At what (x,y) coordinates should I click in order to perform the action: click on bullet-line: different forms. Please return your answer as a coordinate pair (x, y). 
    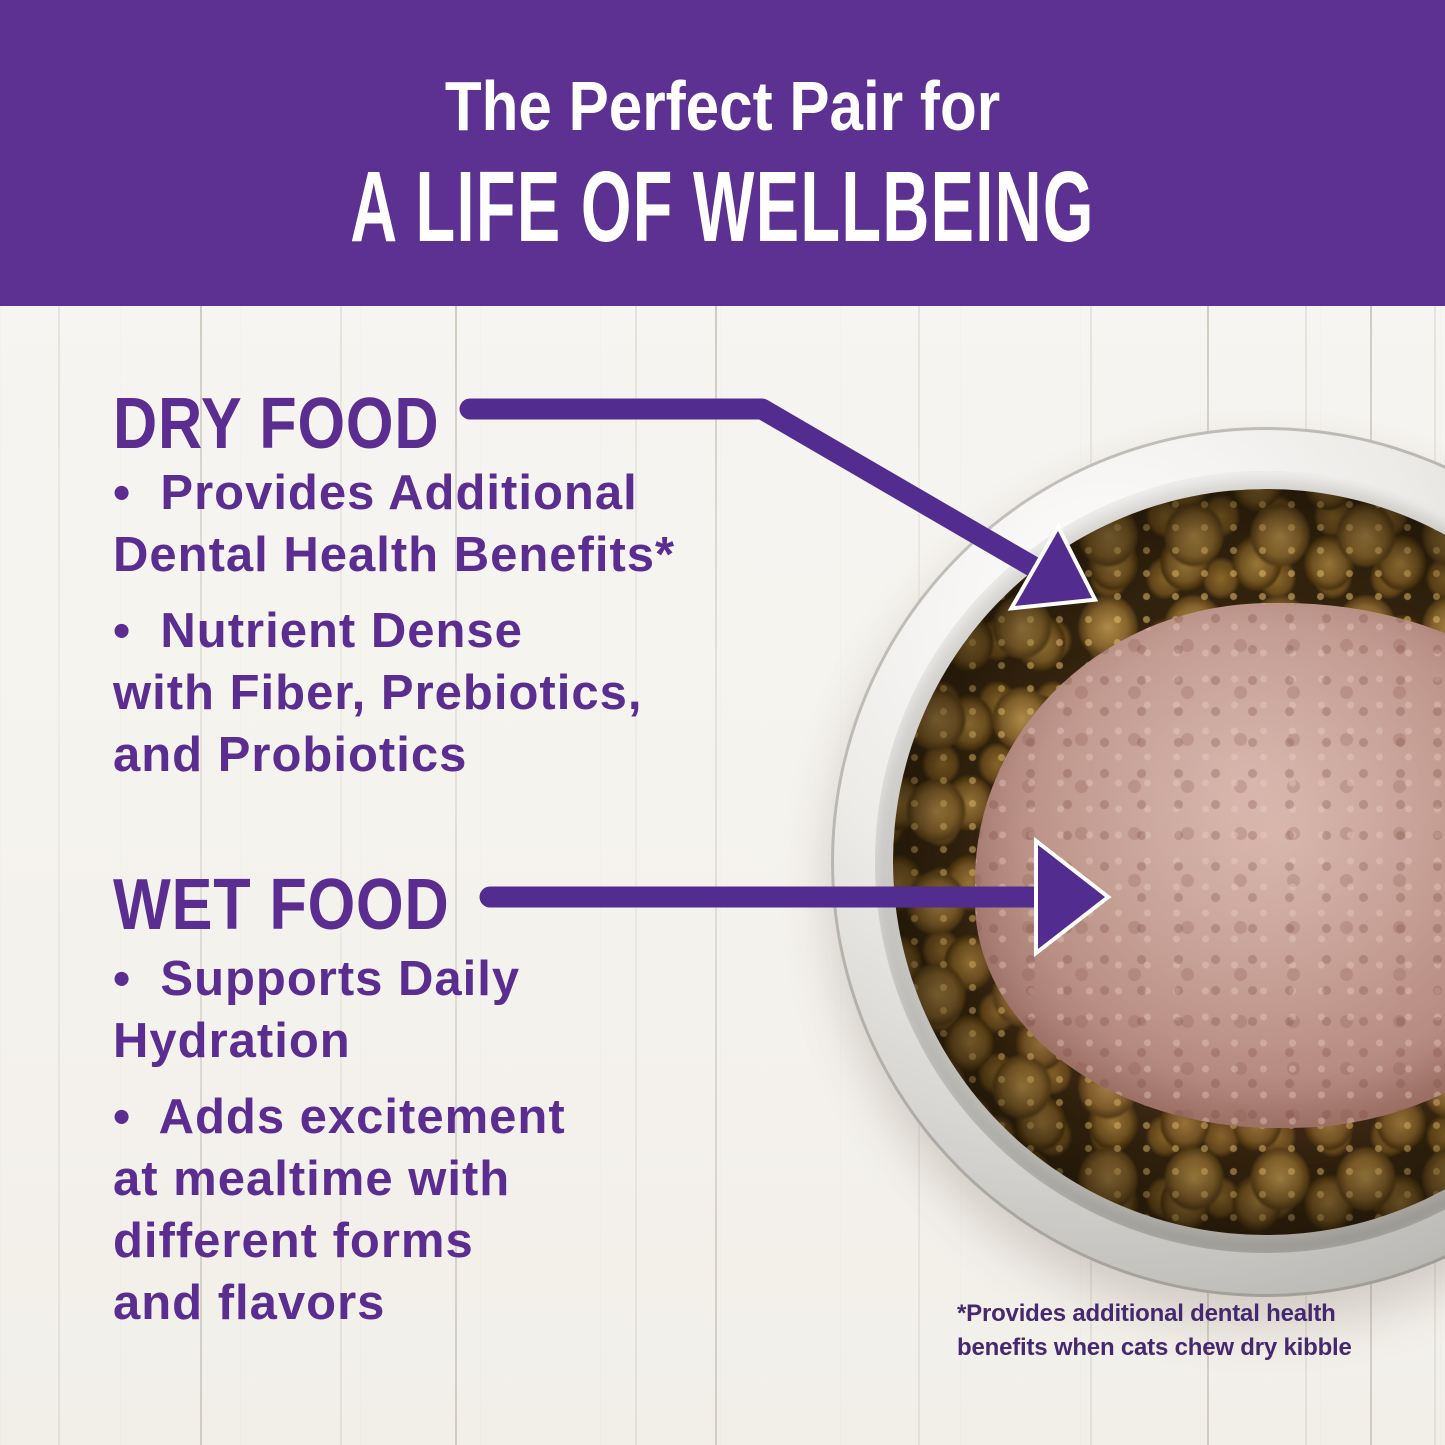
    Looking at the image, I should click on (293, 1241).